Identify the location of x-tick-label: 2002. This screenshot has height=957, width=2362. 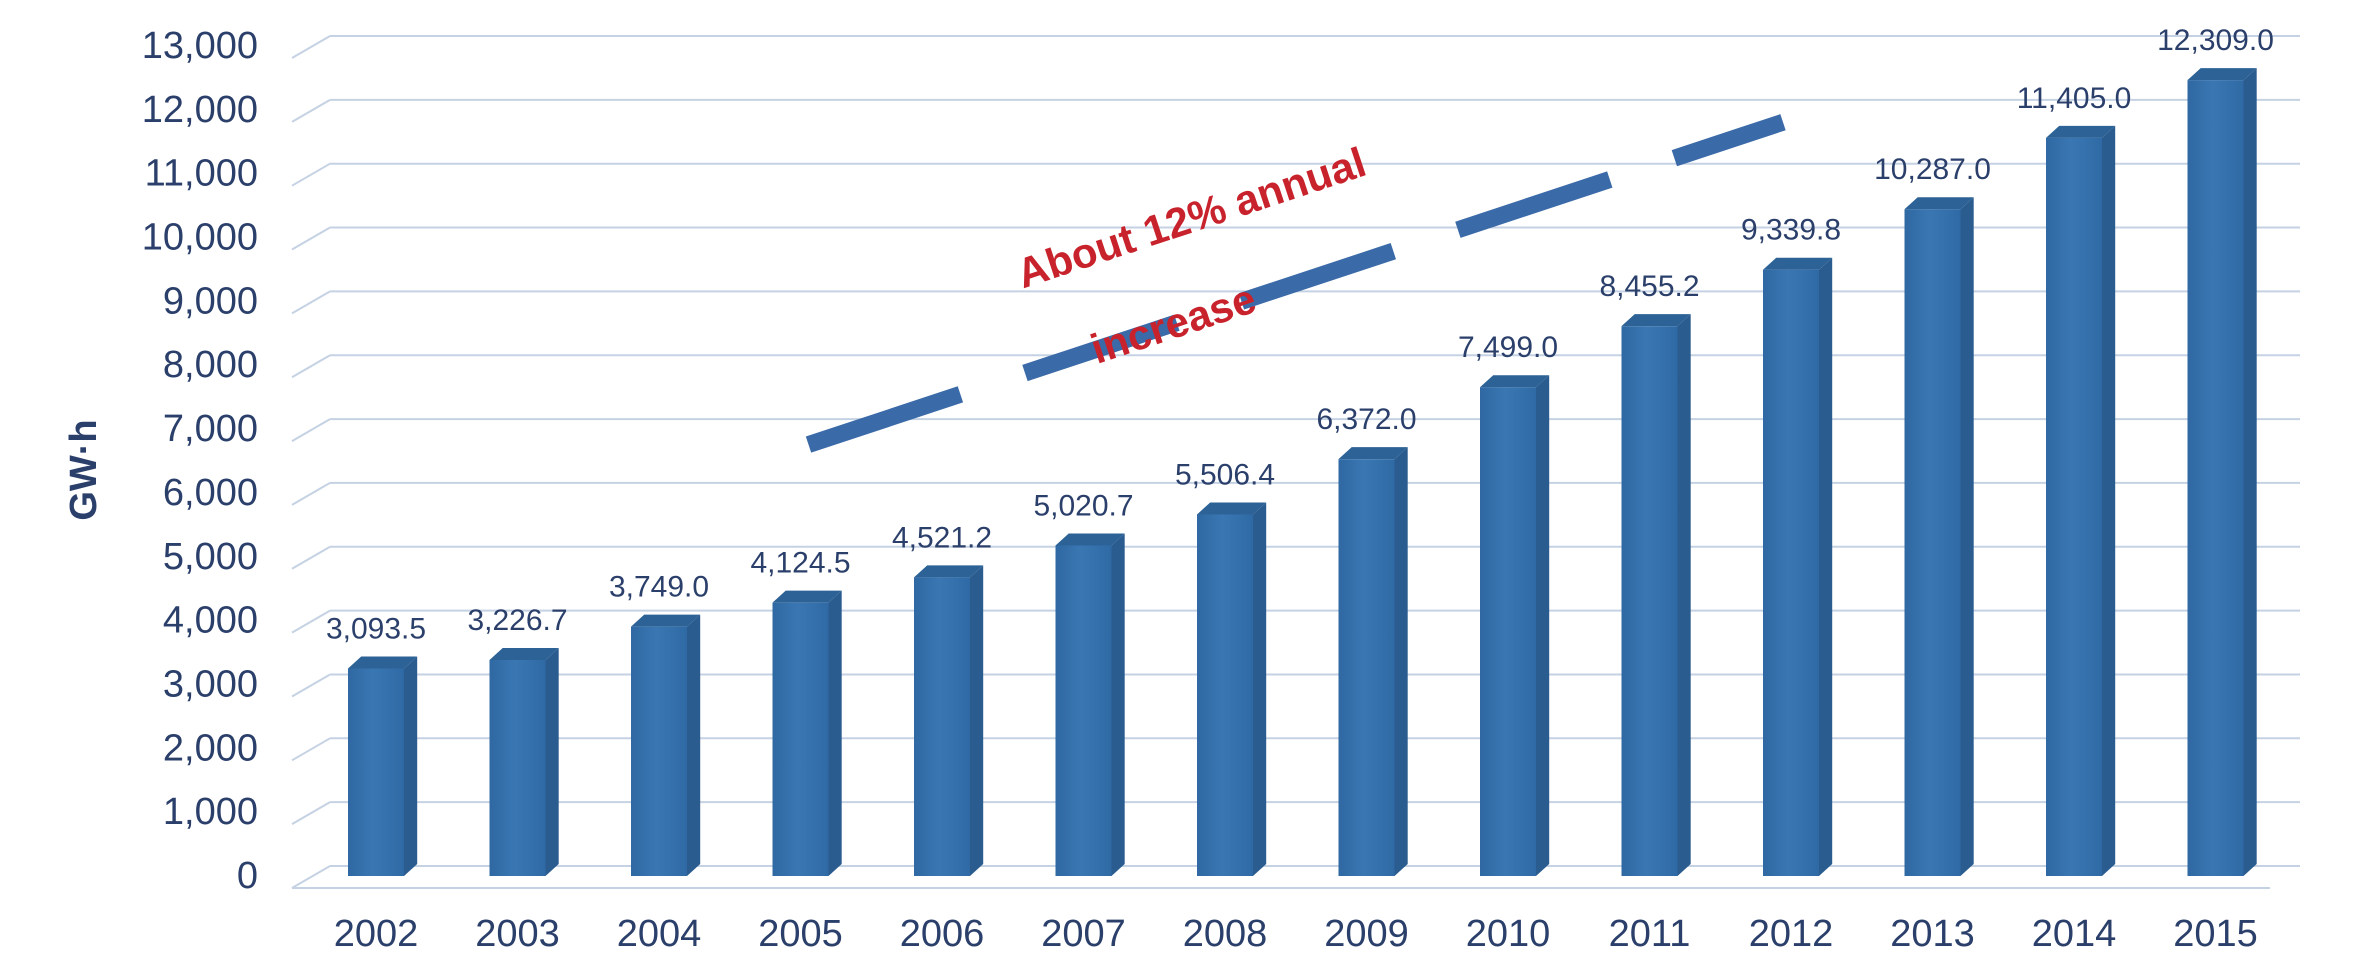
(376, 934).